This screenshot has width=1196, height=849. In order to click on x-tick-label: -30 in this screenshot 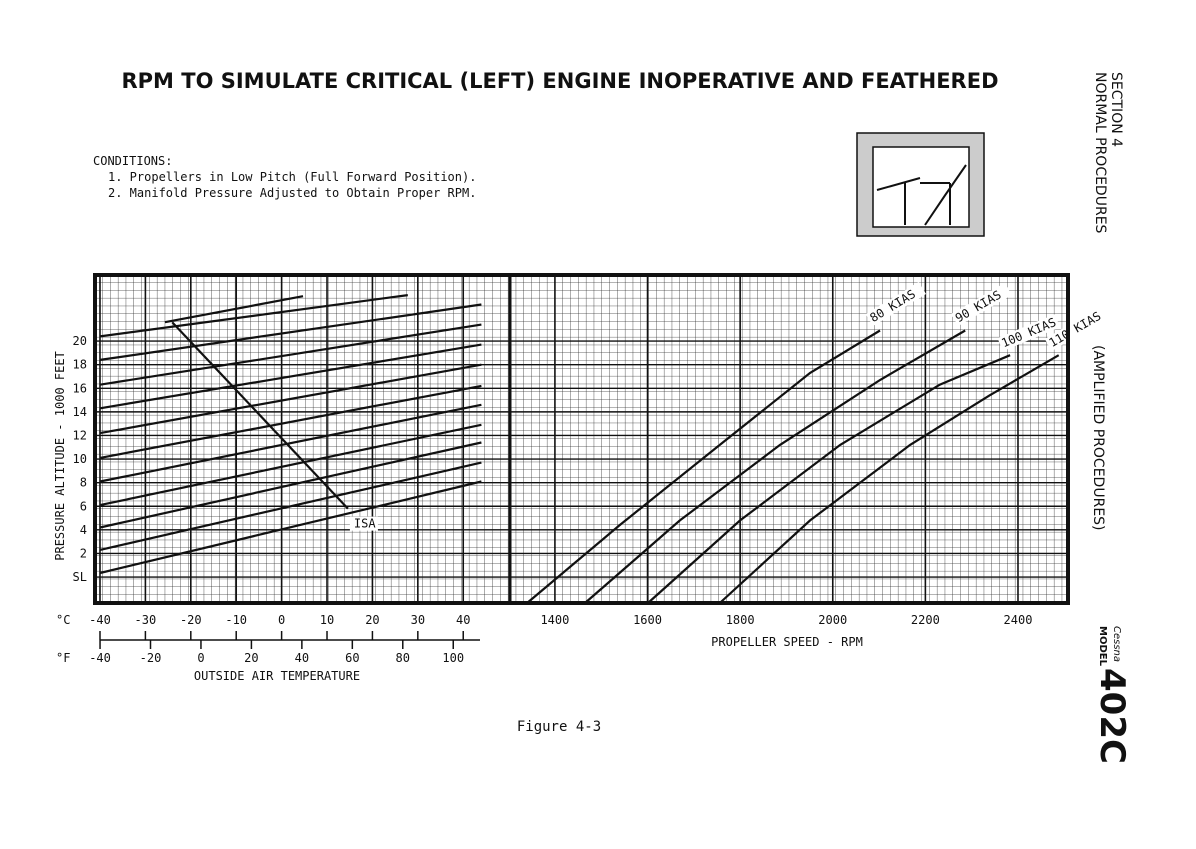, I will do `click(146, 620)`.